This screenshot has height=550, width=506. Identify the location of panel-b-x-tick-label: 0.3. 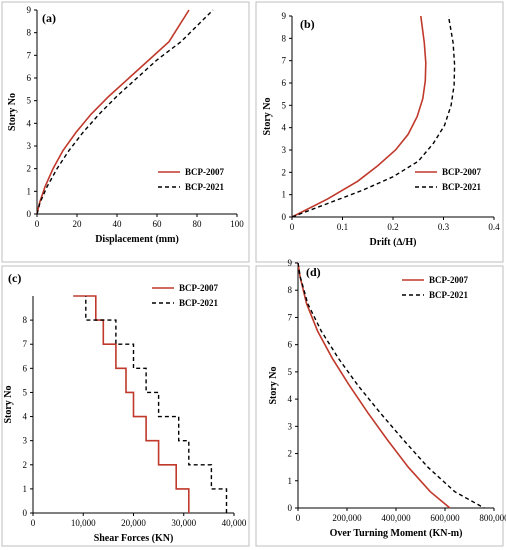
(444, 227).